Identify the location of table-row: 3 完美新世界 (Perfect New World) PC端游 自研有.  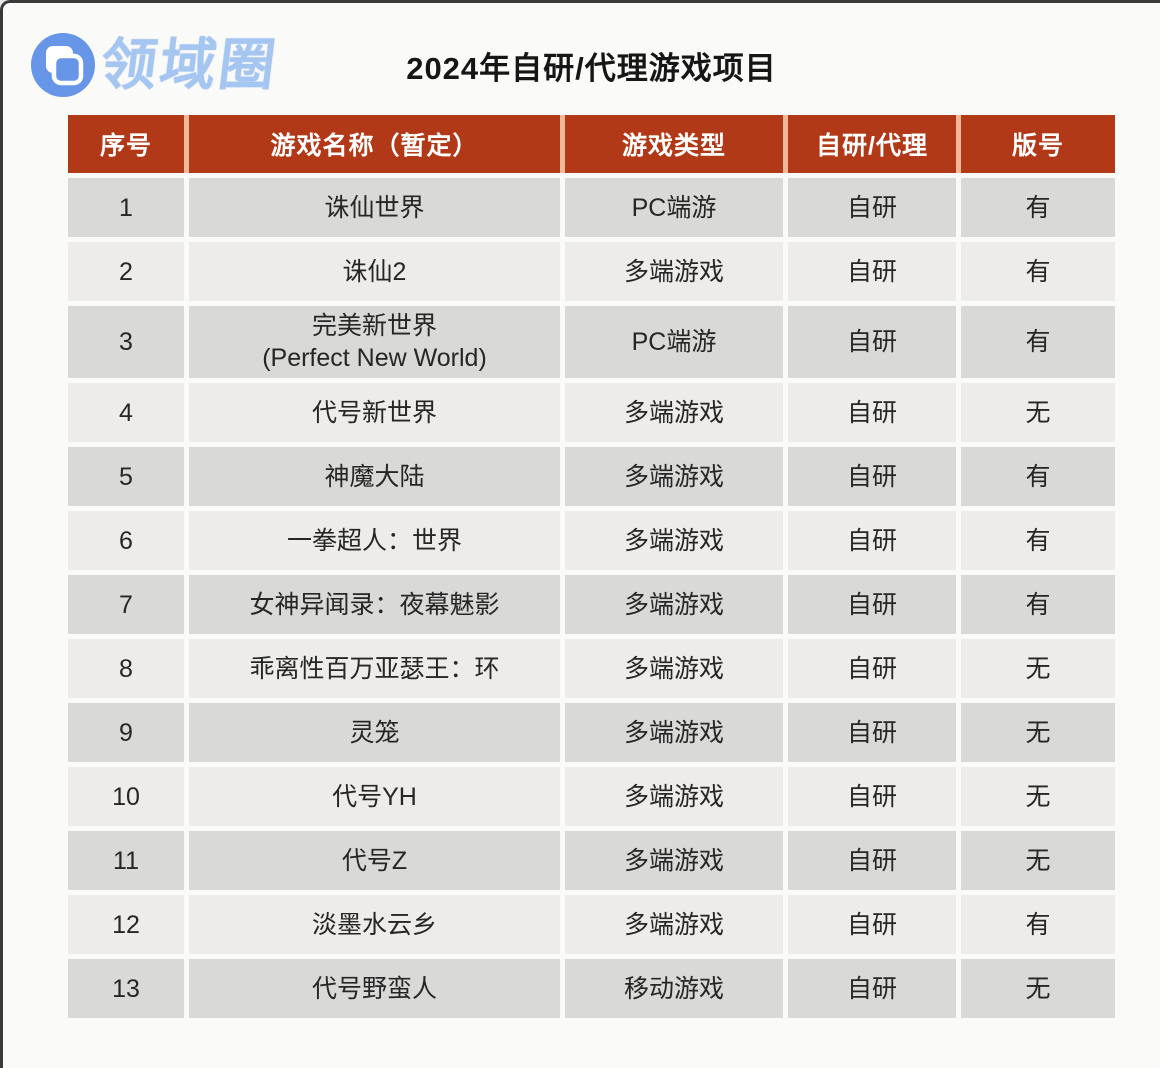
(591, 342).